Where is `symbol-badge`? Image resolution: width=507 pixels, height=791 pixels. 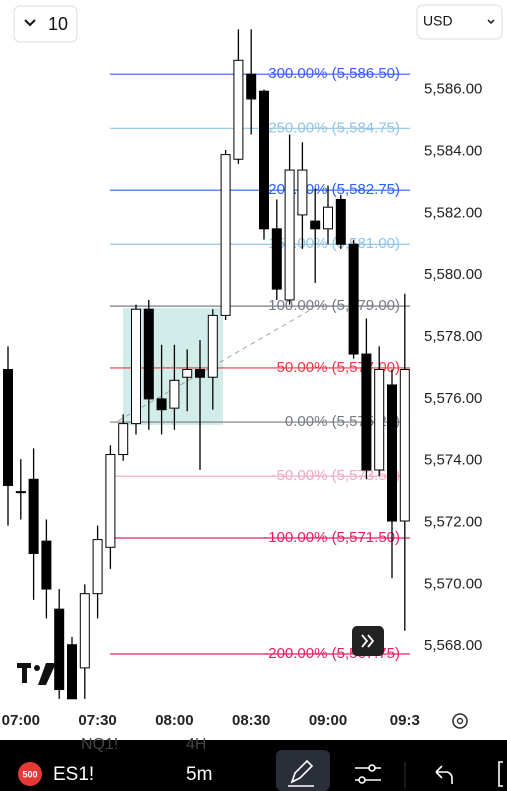
symbol-badge is located at coordinates (30, 774).